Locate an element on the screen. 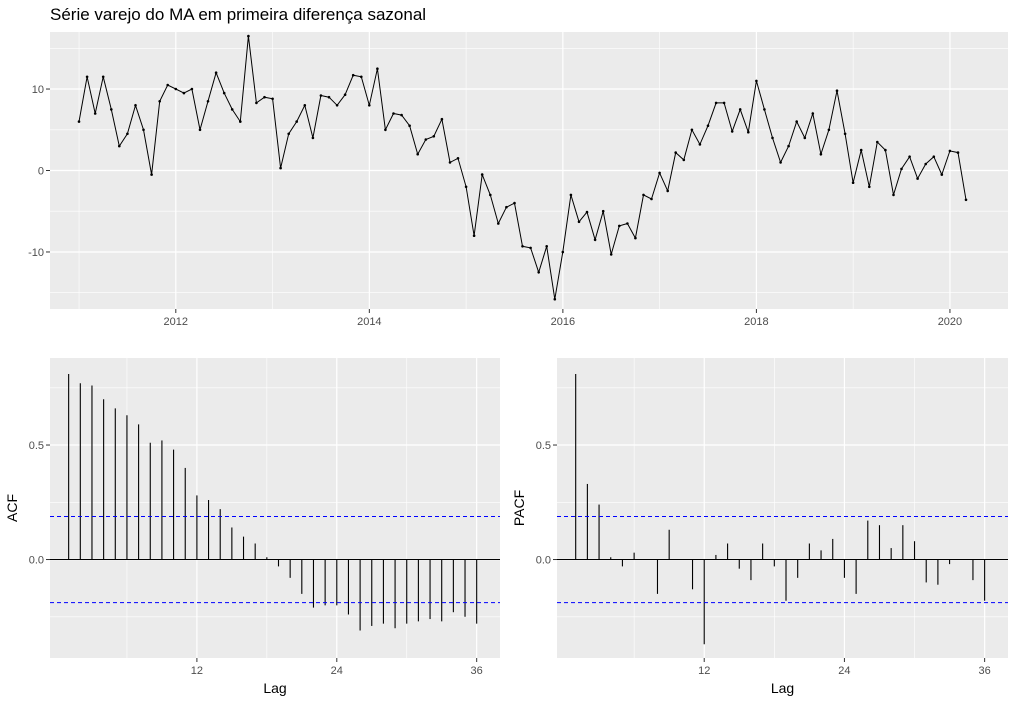 The image size is (1015, 704). pacf-y-axis-label: PACF is located at coordinates (519, 508).